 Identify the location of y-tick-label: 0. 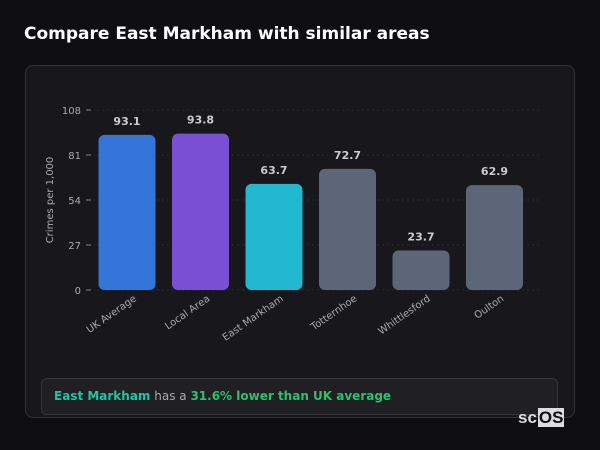
(78, 291).